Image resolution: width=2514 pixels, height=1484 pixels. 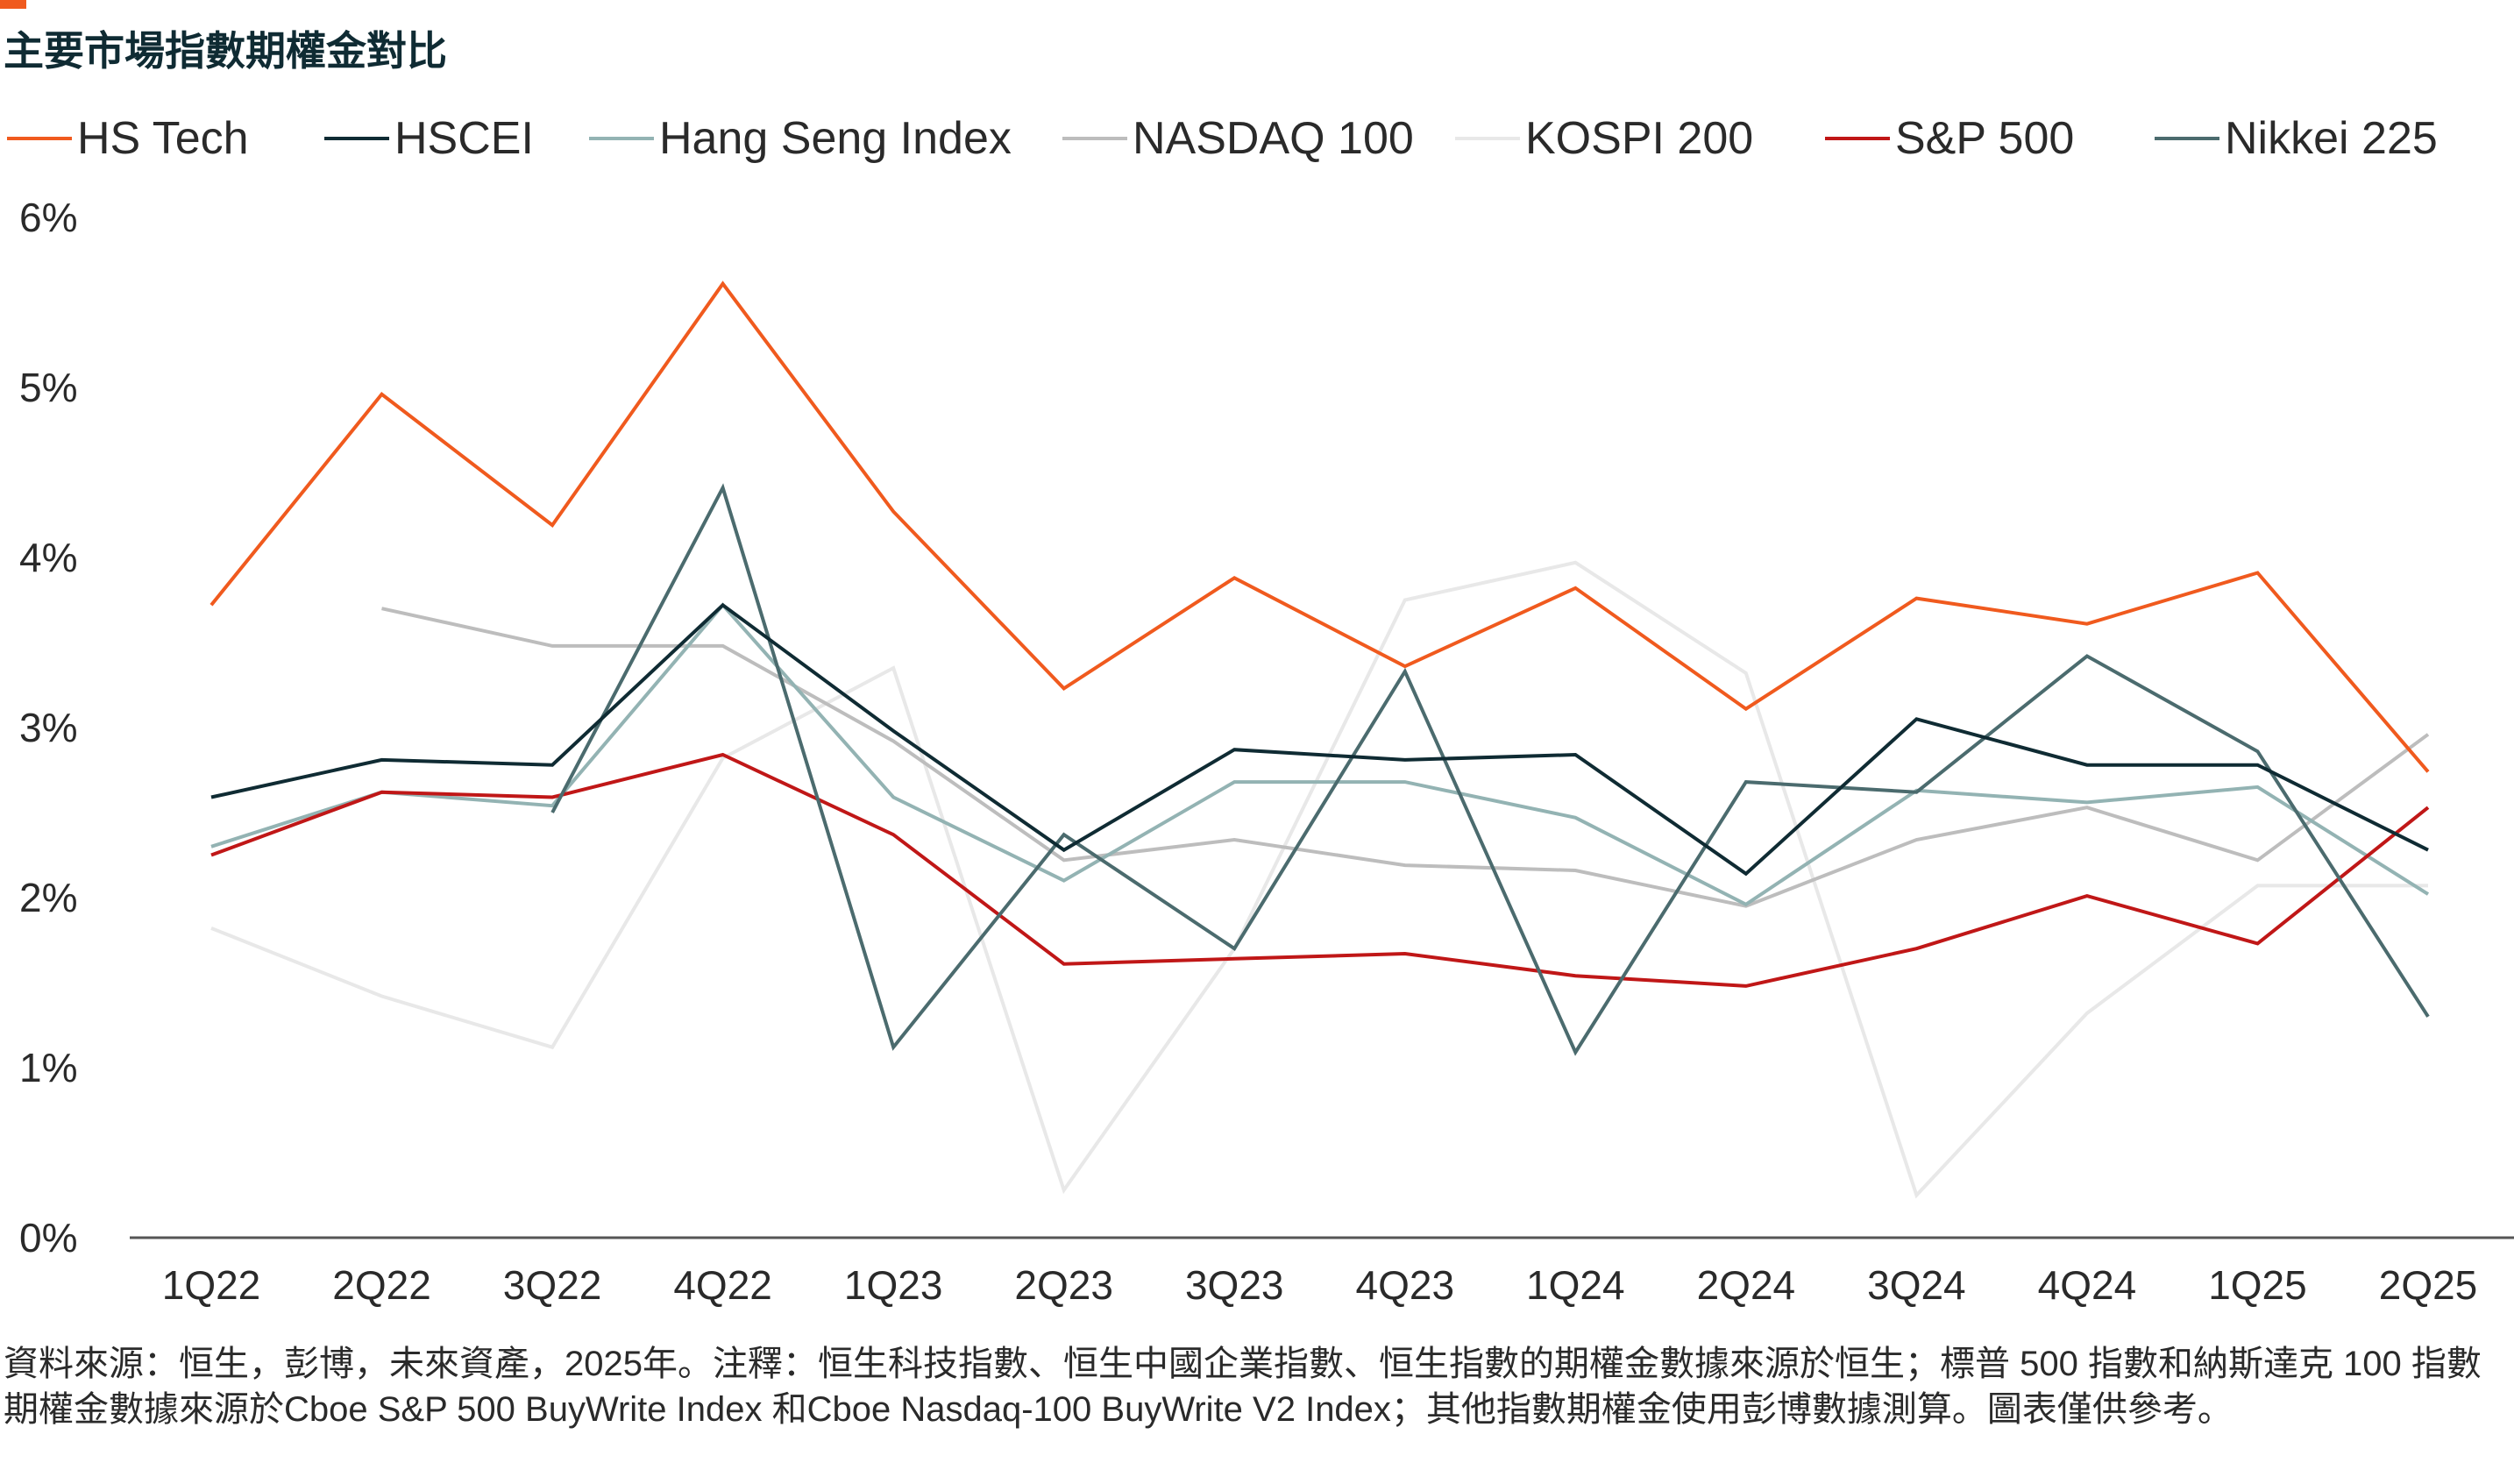 What do you see at coordinates (893, 1285) in the screenshot?
I see `x-tick-label: 1Q23` at bounding box center [893, 1285].